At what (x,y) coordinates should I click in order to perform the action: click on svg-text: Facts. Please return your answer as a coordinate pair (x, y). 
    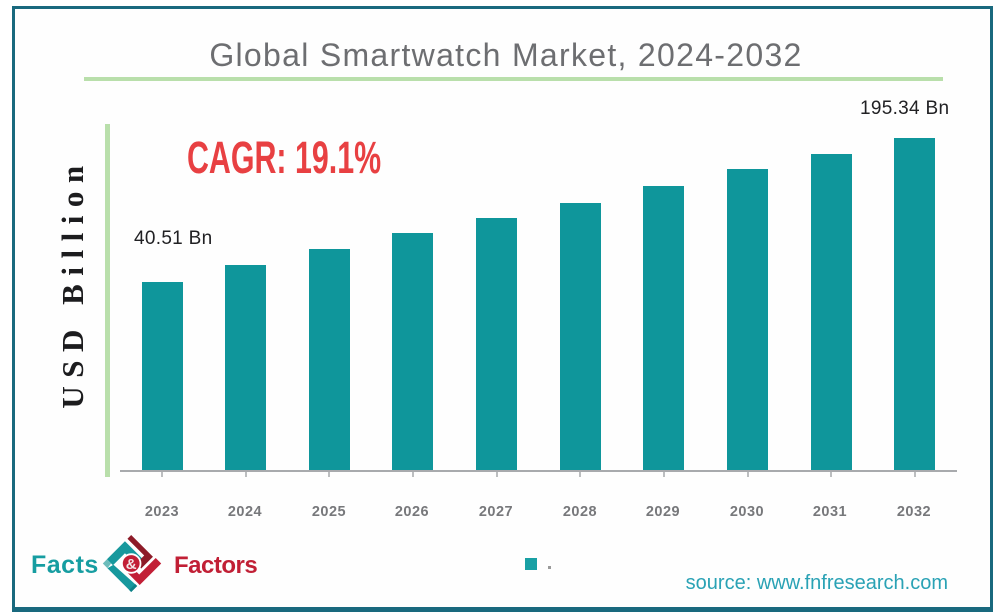
    Looking at the image, I should click on (65, 565).